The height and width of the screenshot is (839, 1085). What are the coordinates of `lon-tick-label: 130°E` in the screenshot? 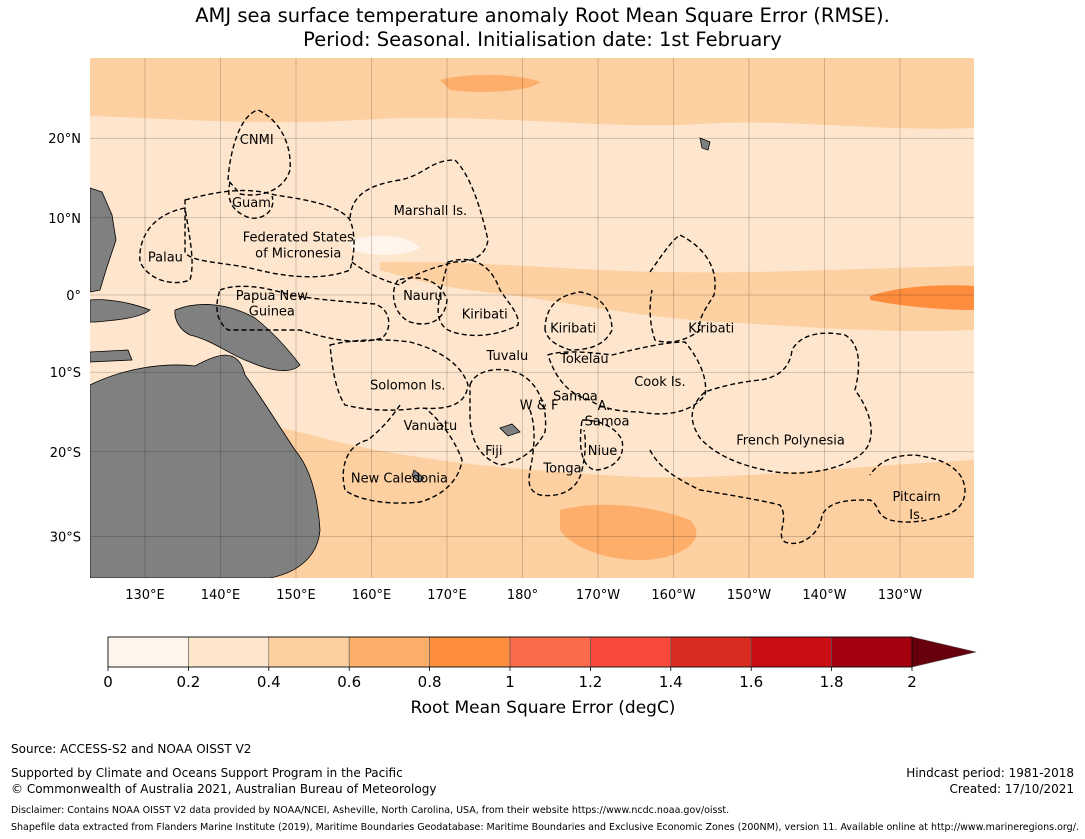 It's located at (145, 595).